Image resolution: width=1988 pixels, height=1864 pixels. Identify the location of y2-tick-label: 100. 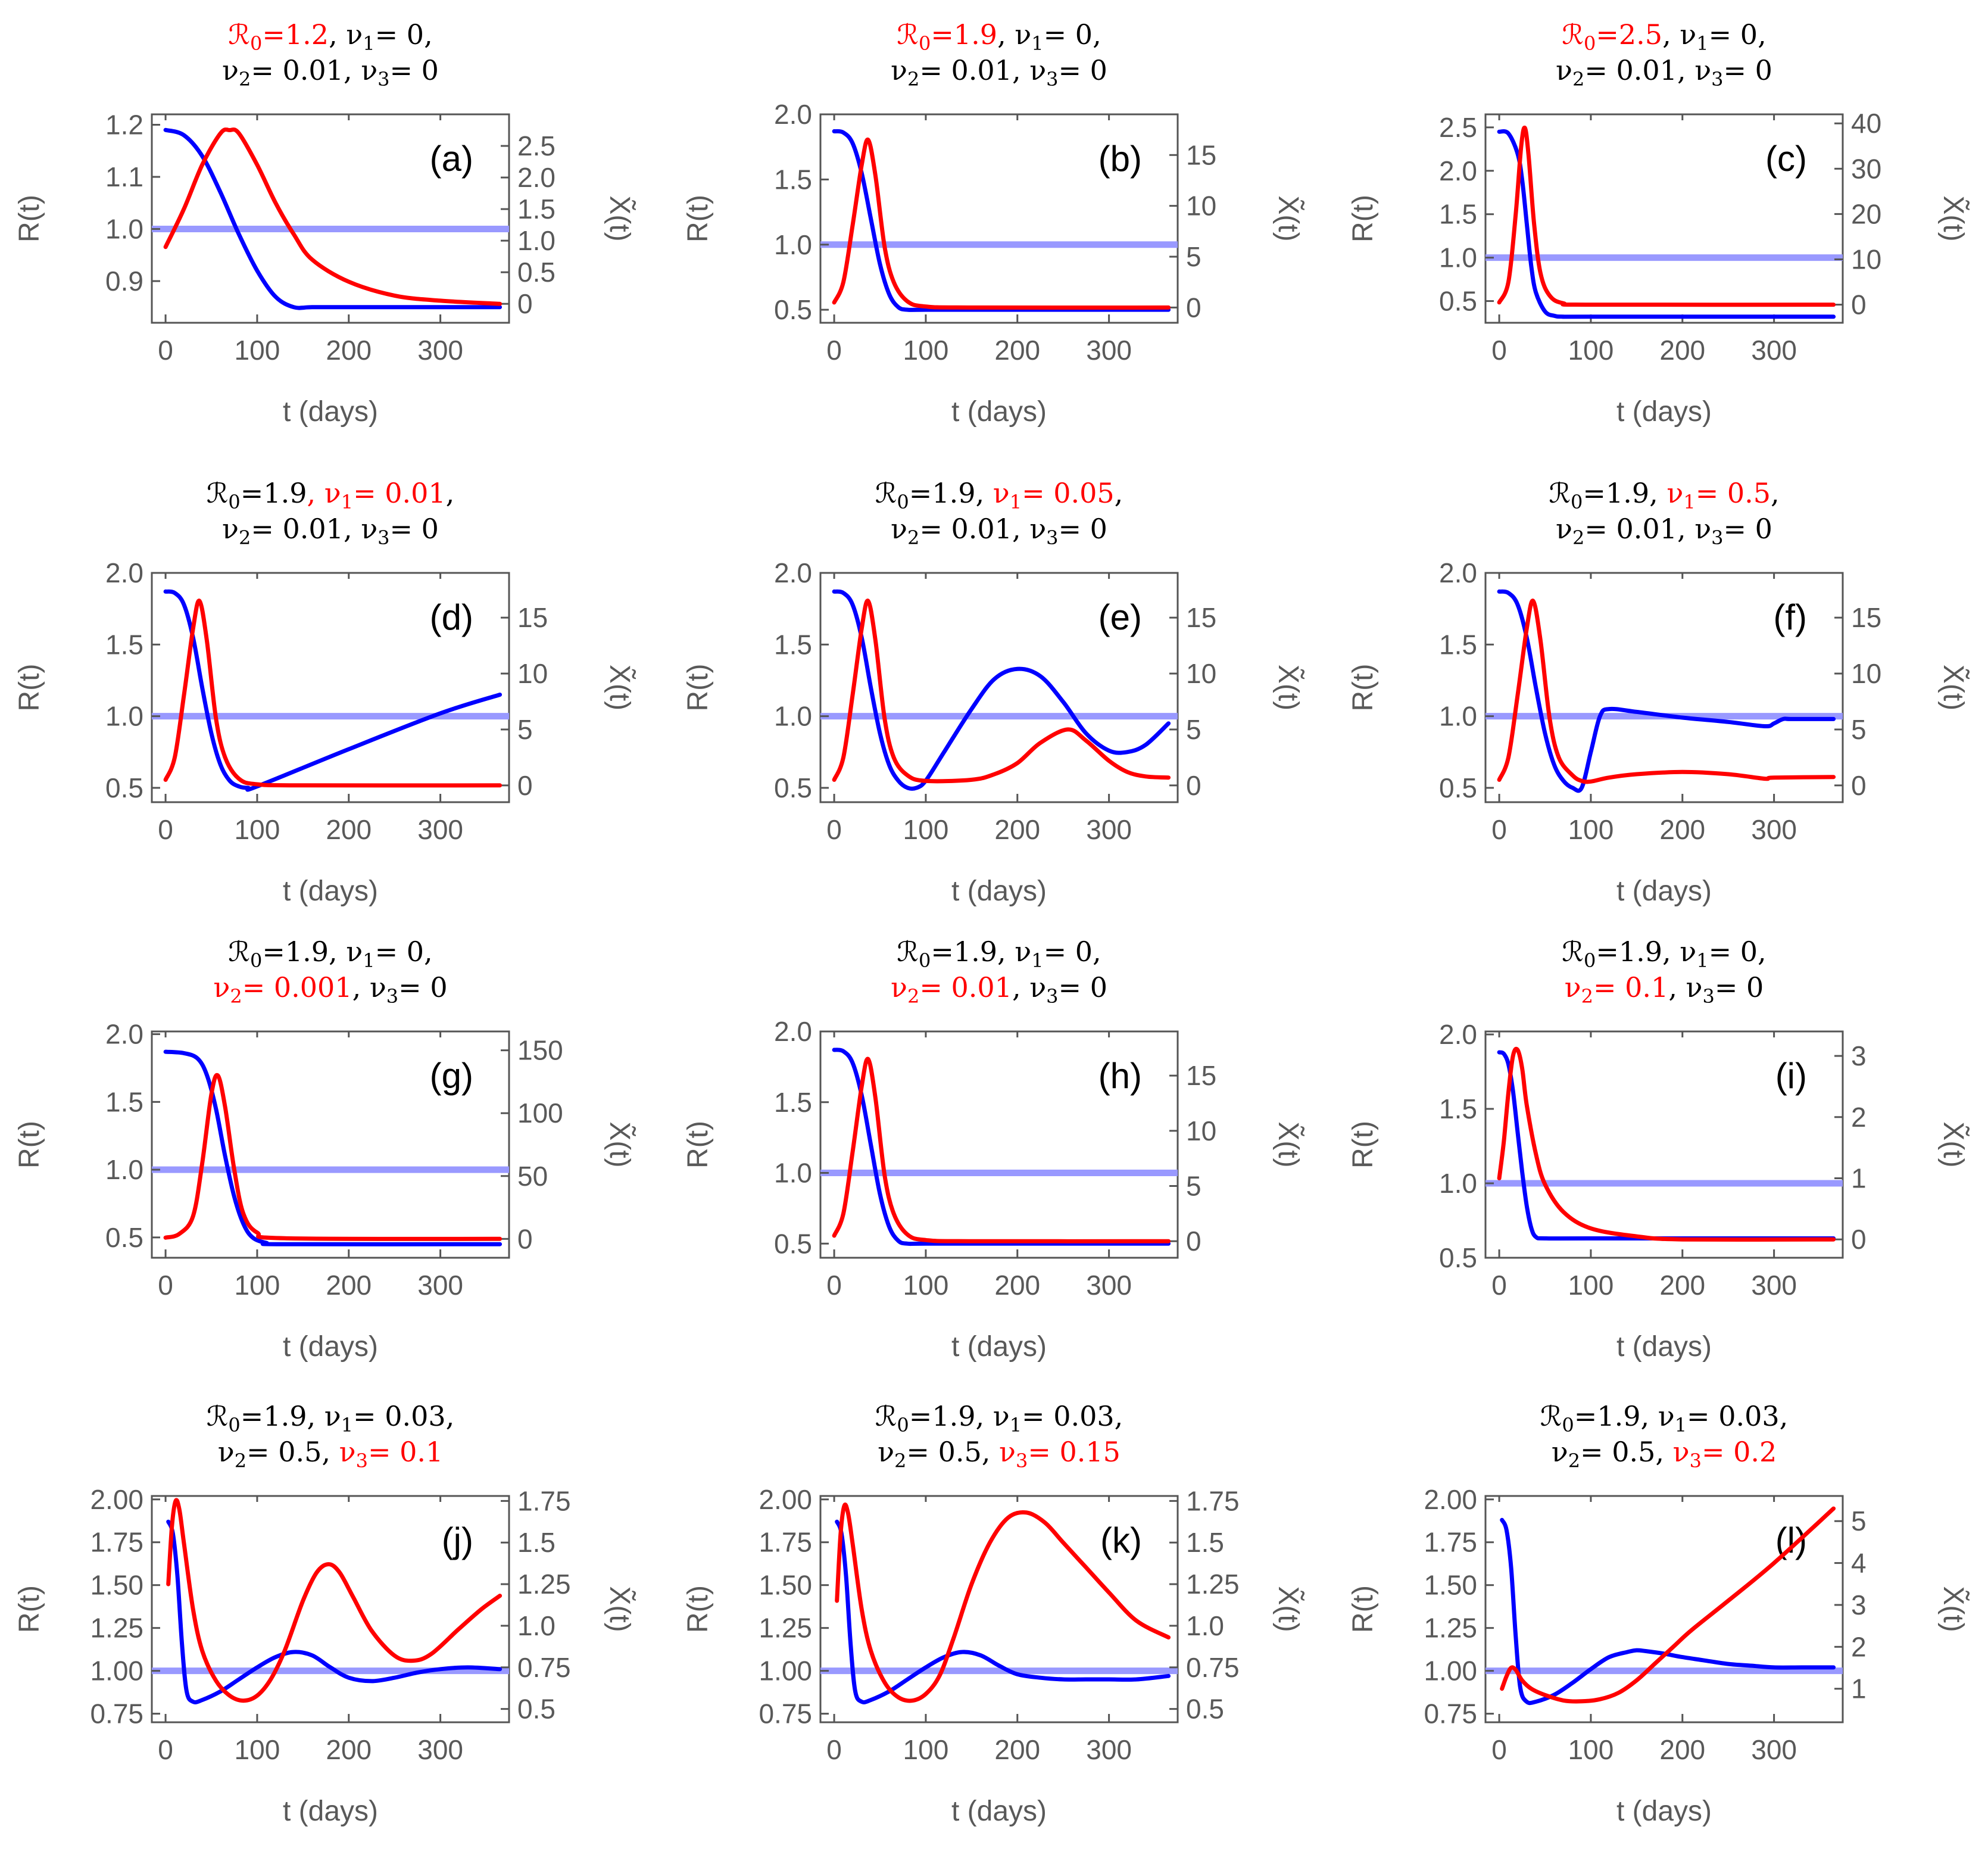
(540, 1113).